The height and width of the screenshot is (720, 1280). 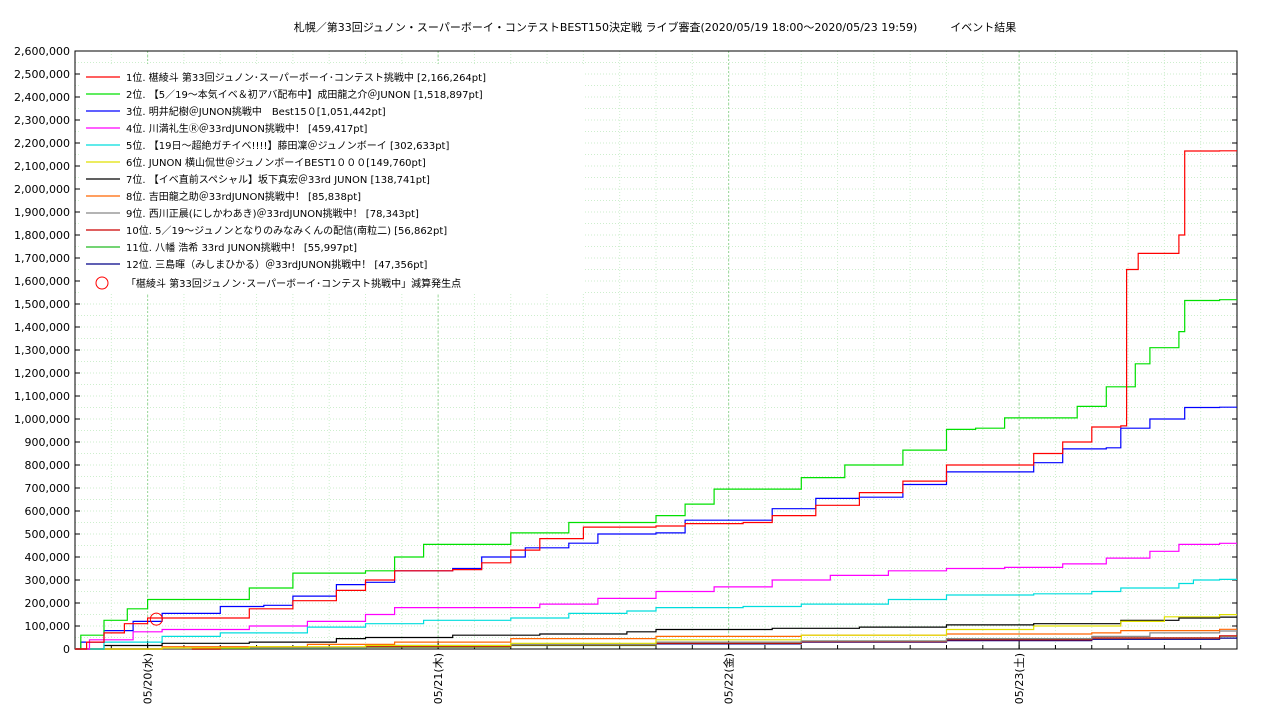 I want to click on y-tick-label: 2,500,000, so click(x=42, y=74).